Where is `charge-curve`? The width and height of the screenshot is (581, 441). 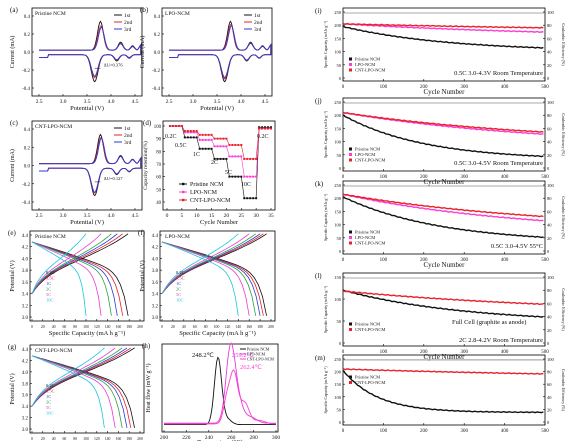 charge-curve is located at coordinates (68, 377).